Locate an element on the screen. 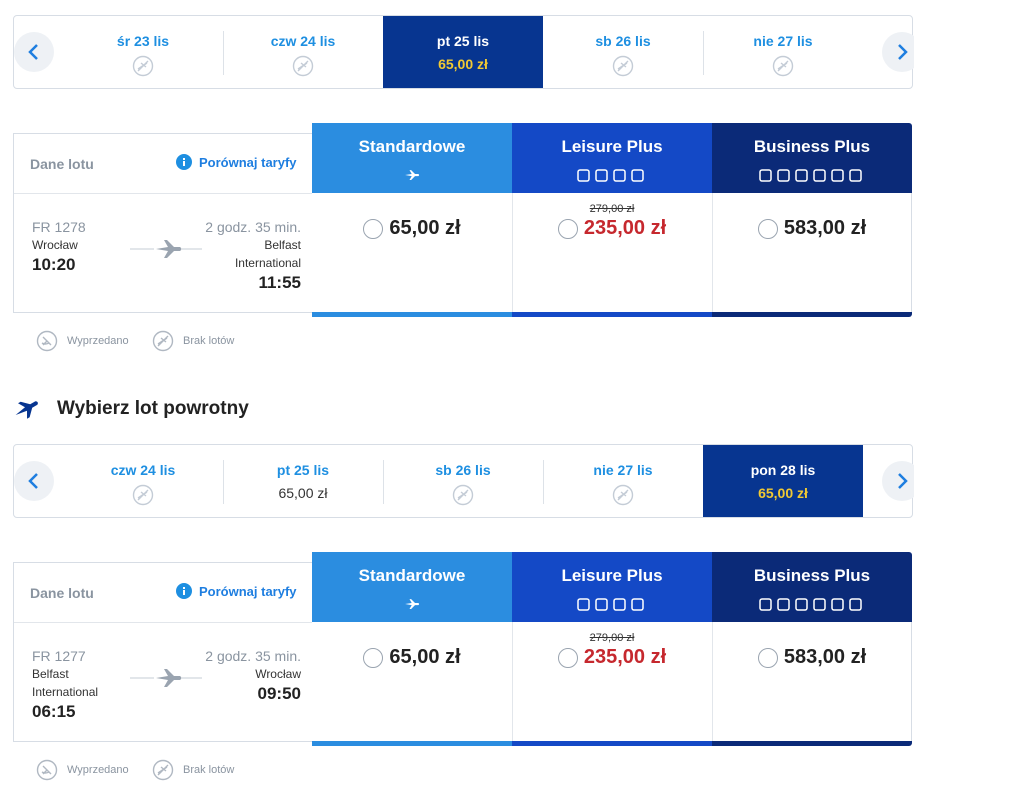  fare-feature-icon is located at coordinates (412, 605).